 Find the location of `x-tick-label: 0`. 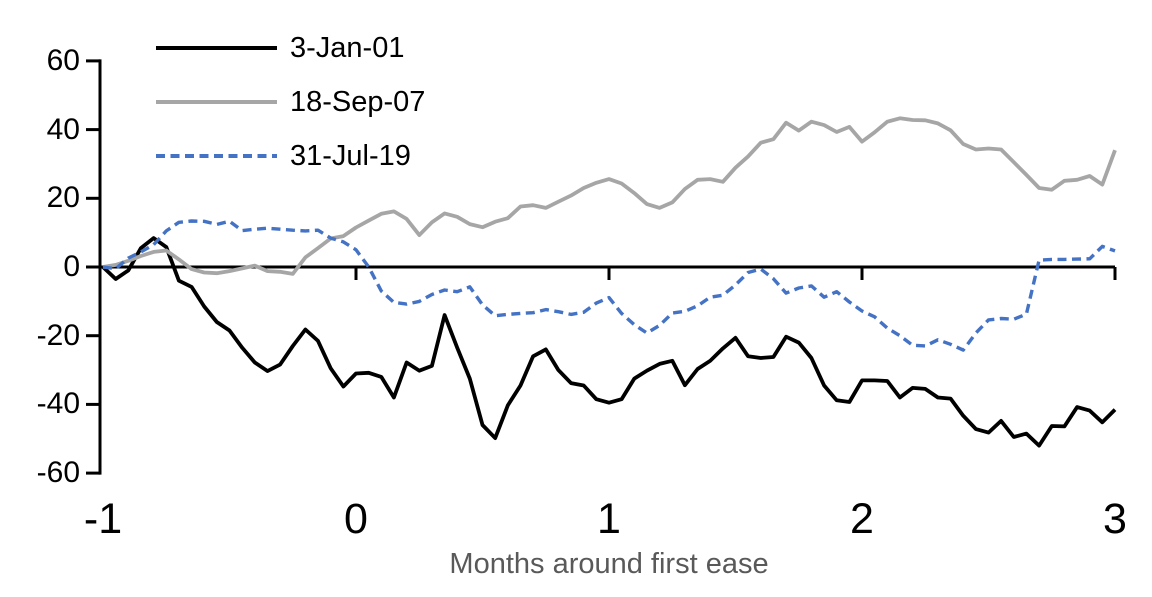

x-tick-label: 0 is located at coordinates (356, 519).